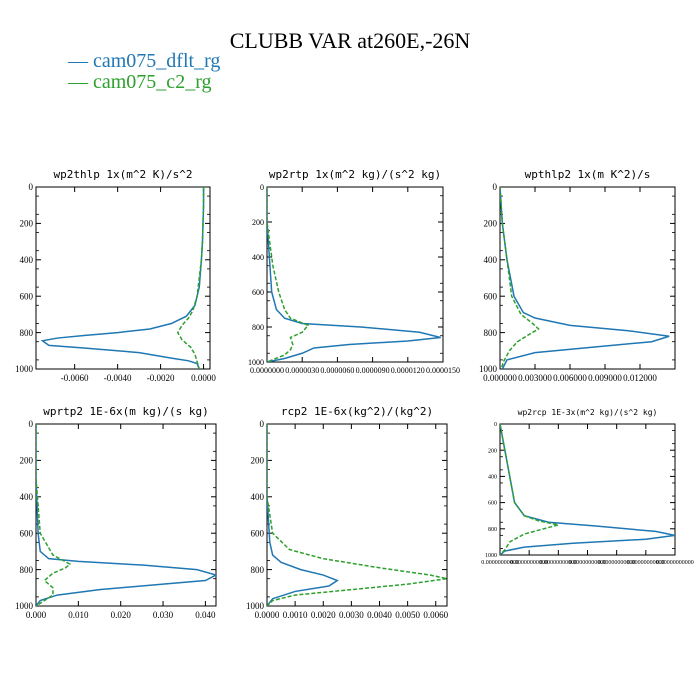 The image size is (700, 700). I want to click on x-tick-label: 0.030, so click(163, 615).